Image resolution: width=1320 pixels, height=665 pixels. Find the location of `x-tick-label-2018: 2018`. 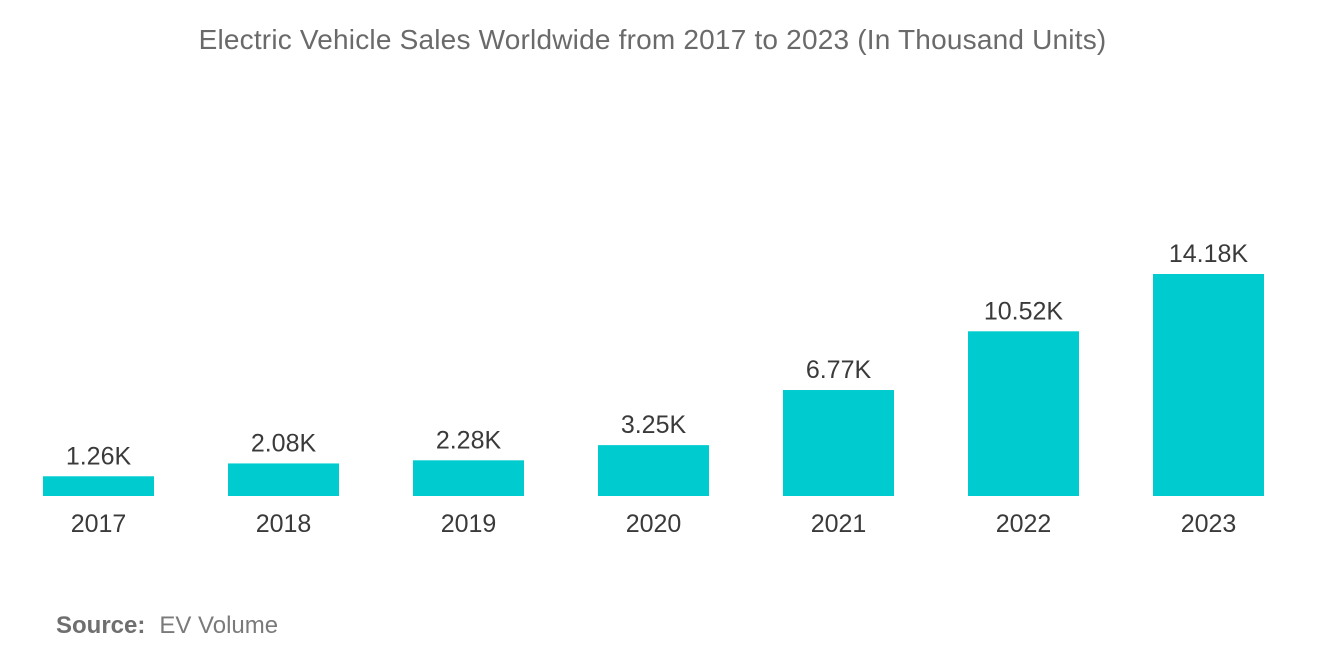

x-tick-label-2018: 2018 is located at coordinates (284, 524).